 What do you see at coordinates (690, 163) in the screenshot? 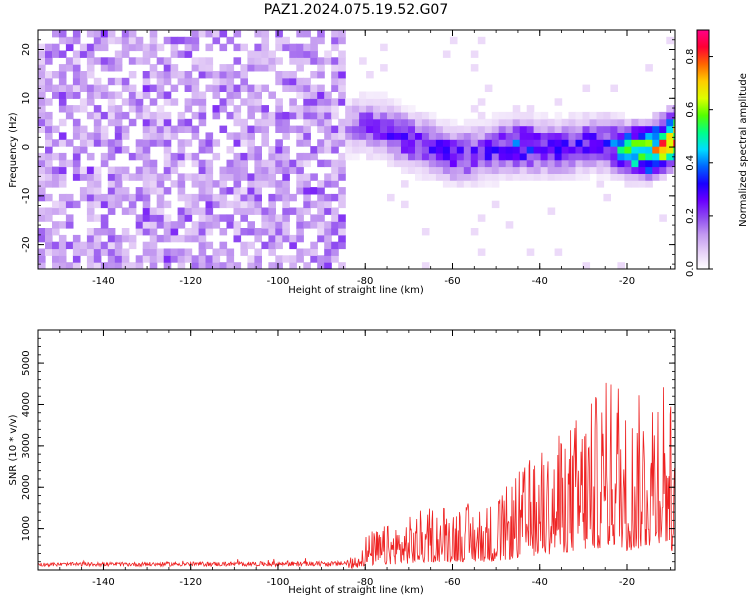
I see `colorbar-tick-label: 0.4` at bounding box center [690, 163].